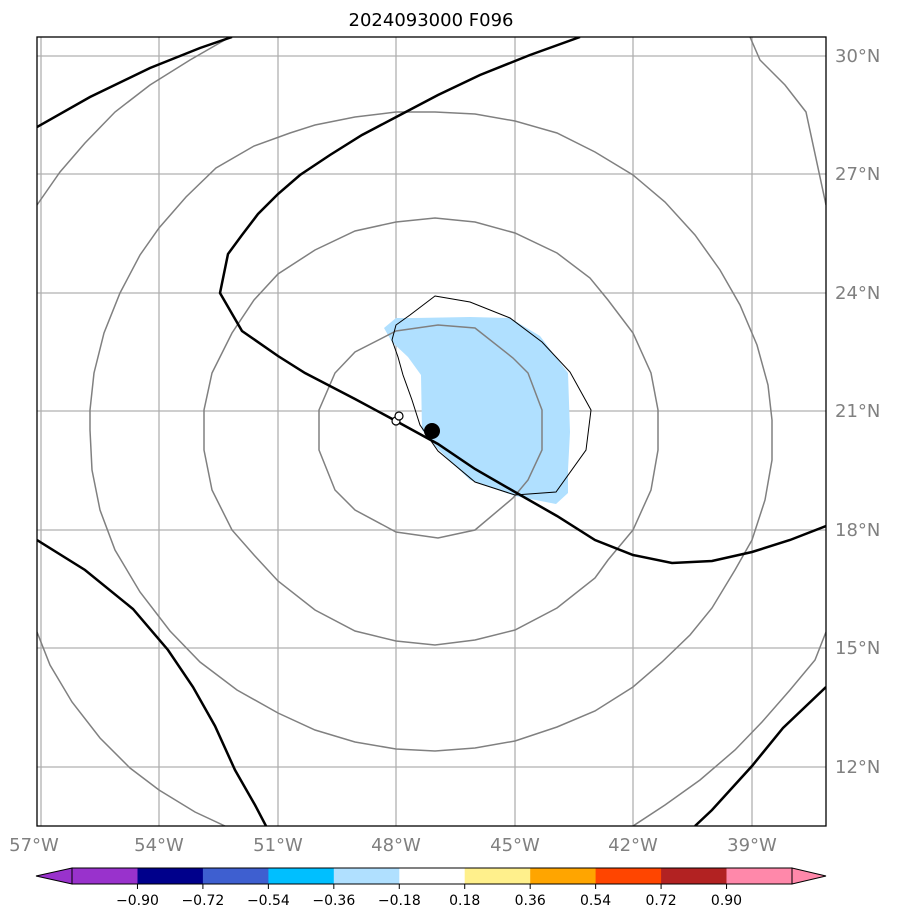  I want to click on colorbar-frame, so click(432, 876).